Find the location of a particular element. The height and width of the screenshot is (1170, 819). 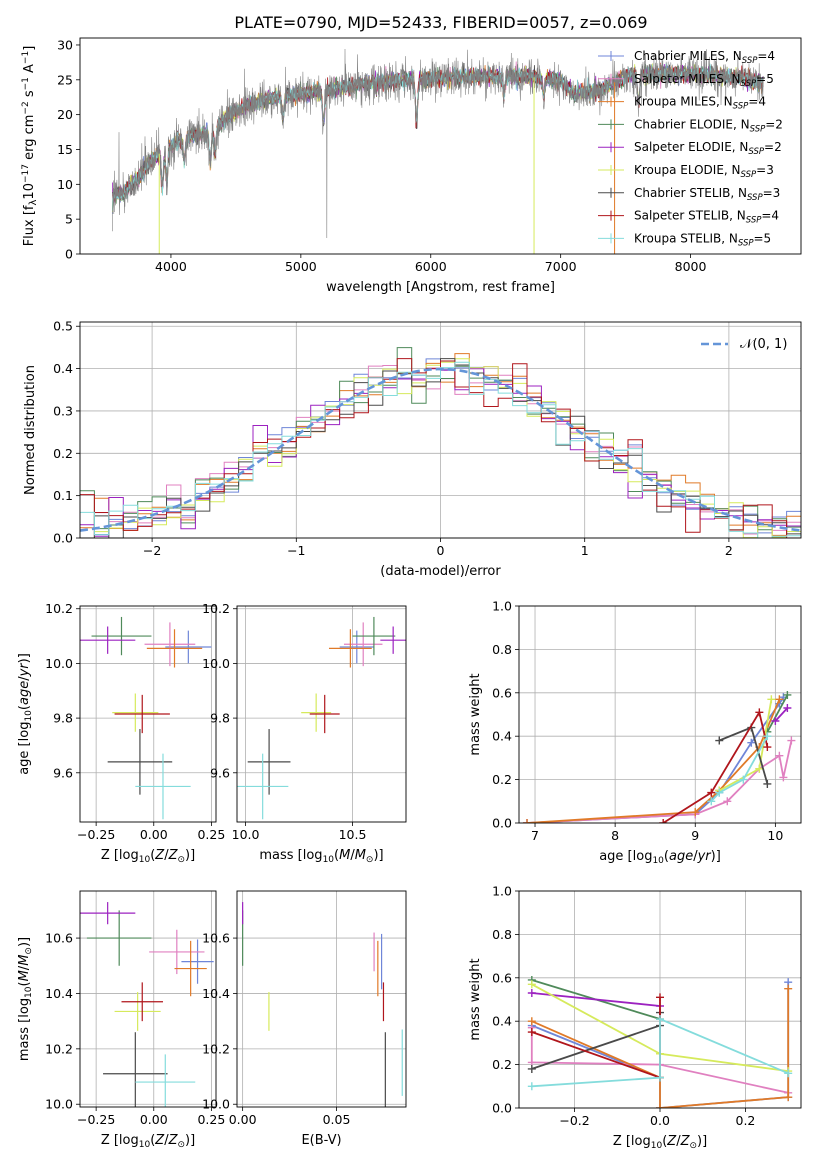

residual-histogram-step is located at coordinates (440, 449).